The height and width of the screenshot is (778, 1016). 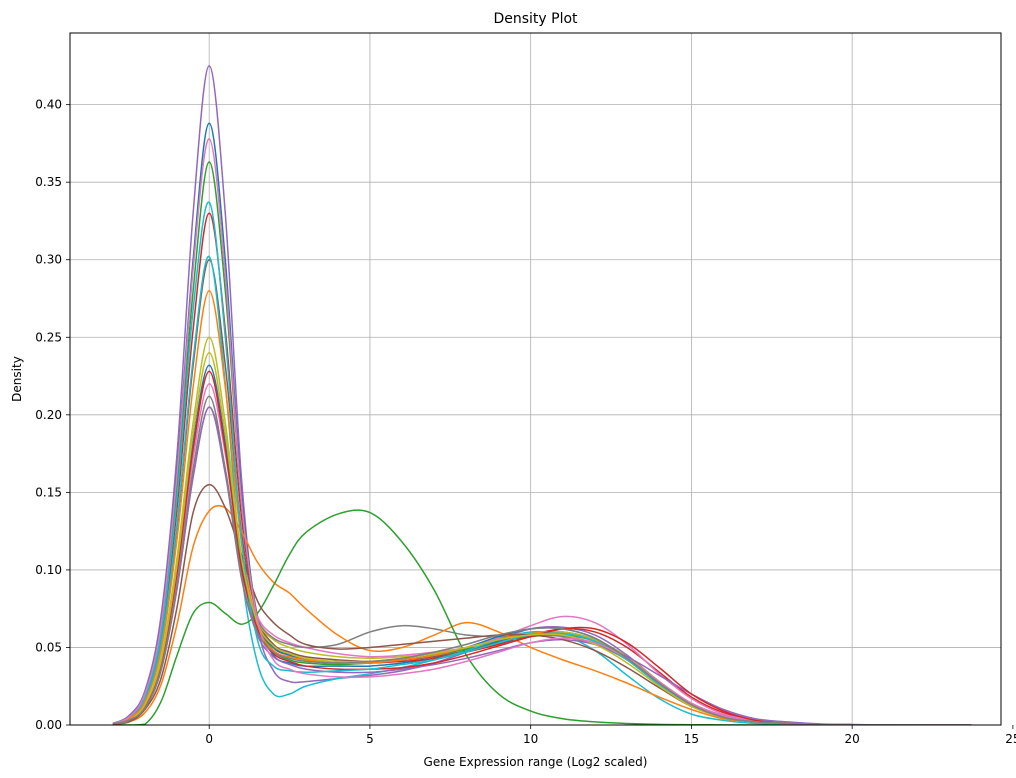 What do you see at coordinates (48, 415) in the screenshot?
I see `y-tick-label: 0.20` at bounding box center [48, 415].